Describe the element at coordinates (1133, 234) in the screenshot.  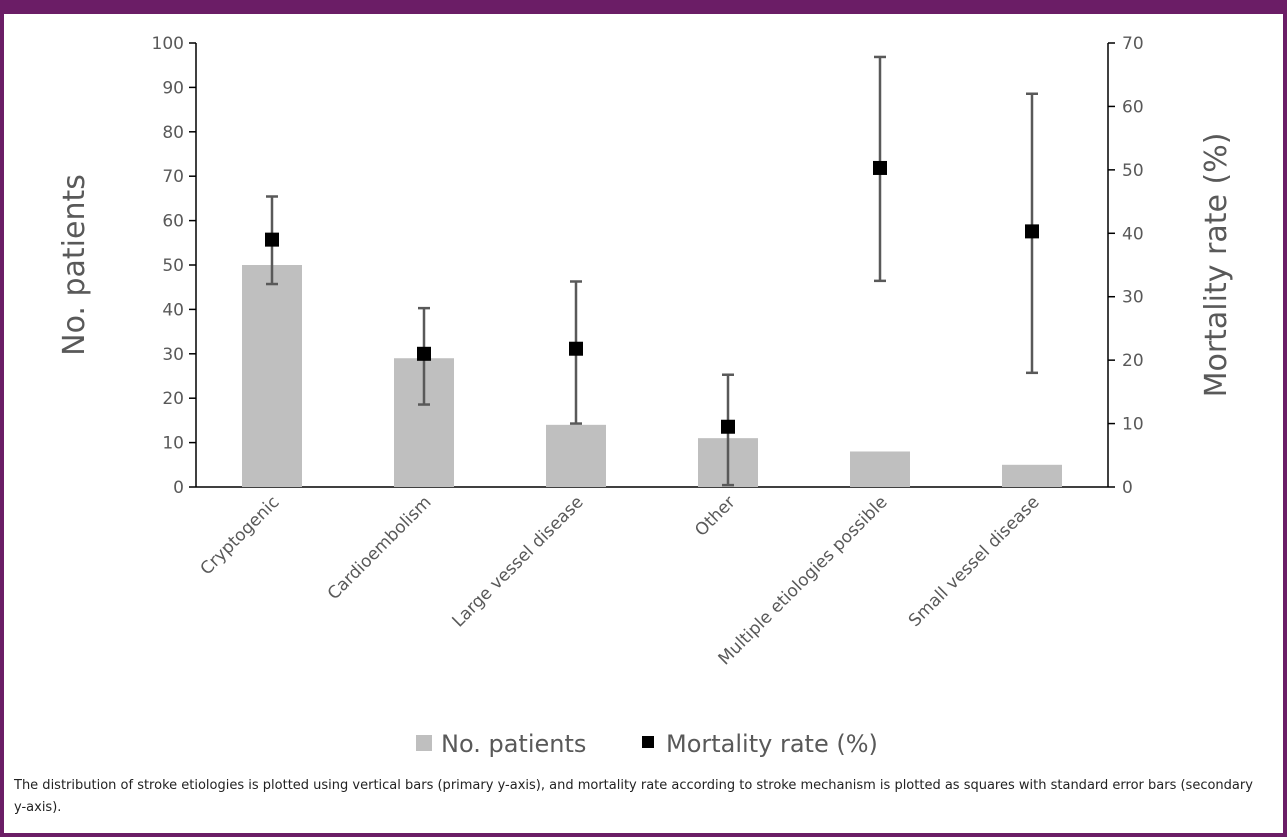
I see `y2-tick-label: 40` at that location.